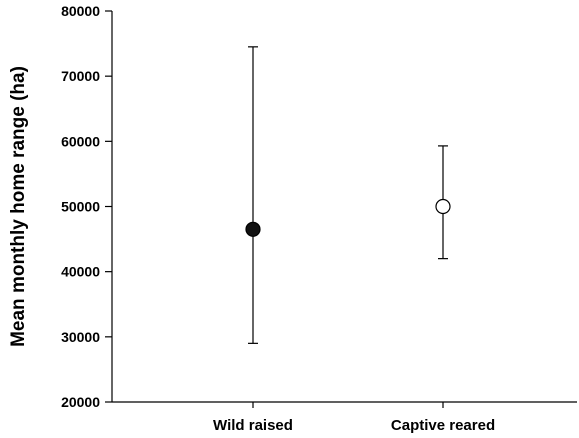  Describe the element at coordinates (80, 76) in the screenshot. I see `y-tick-label: 70000` at that location.